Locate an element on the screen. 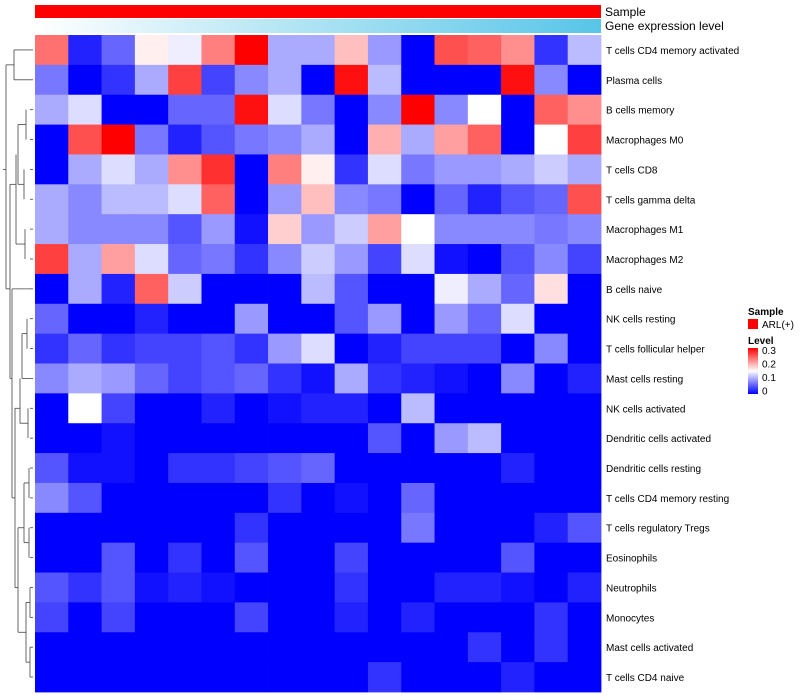 The image size is (800, 700). row-label: B cells memory is located at coordinates (640, 111).